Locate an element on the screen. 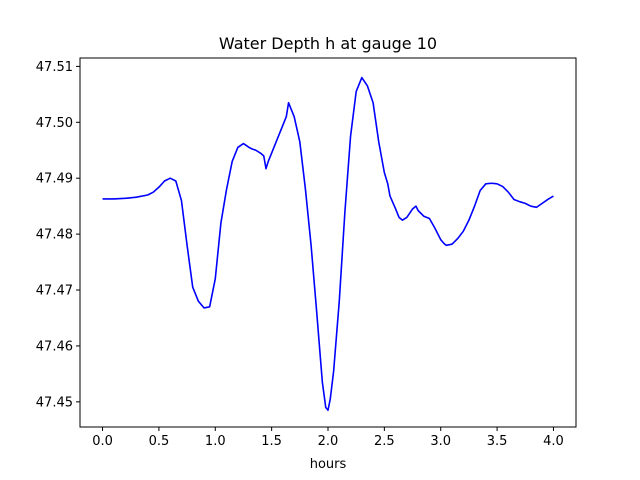 The height and width of the screenshot is (480, 640). x-tick-label: 0.0 is located at coordinates (102, 441).